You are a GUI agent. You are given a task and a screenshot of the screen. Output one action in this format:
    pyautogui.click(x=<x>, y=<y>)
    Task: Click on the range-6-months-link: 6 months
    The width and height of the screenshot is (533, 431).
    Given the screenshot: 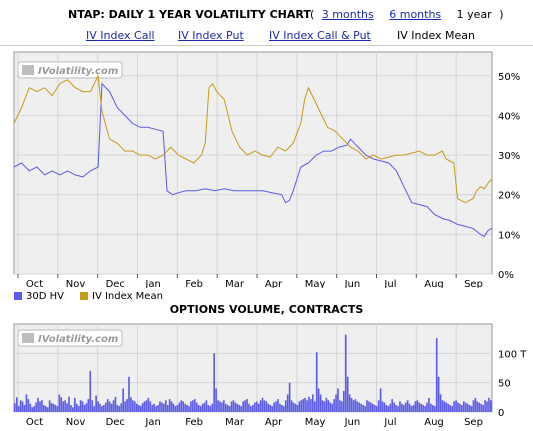 What is the action you would take?
    pyautogui.click(x=415, y=14)
    